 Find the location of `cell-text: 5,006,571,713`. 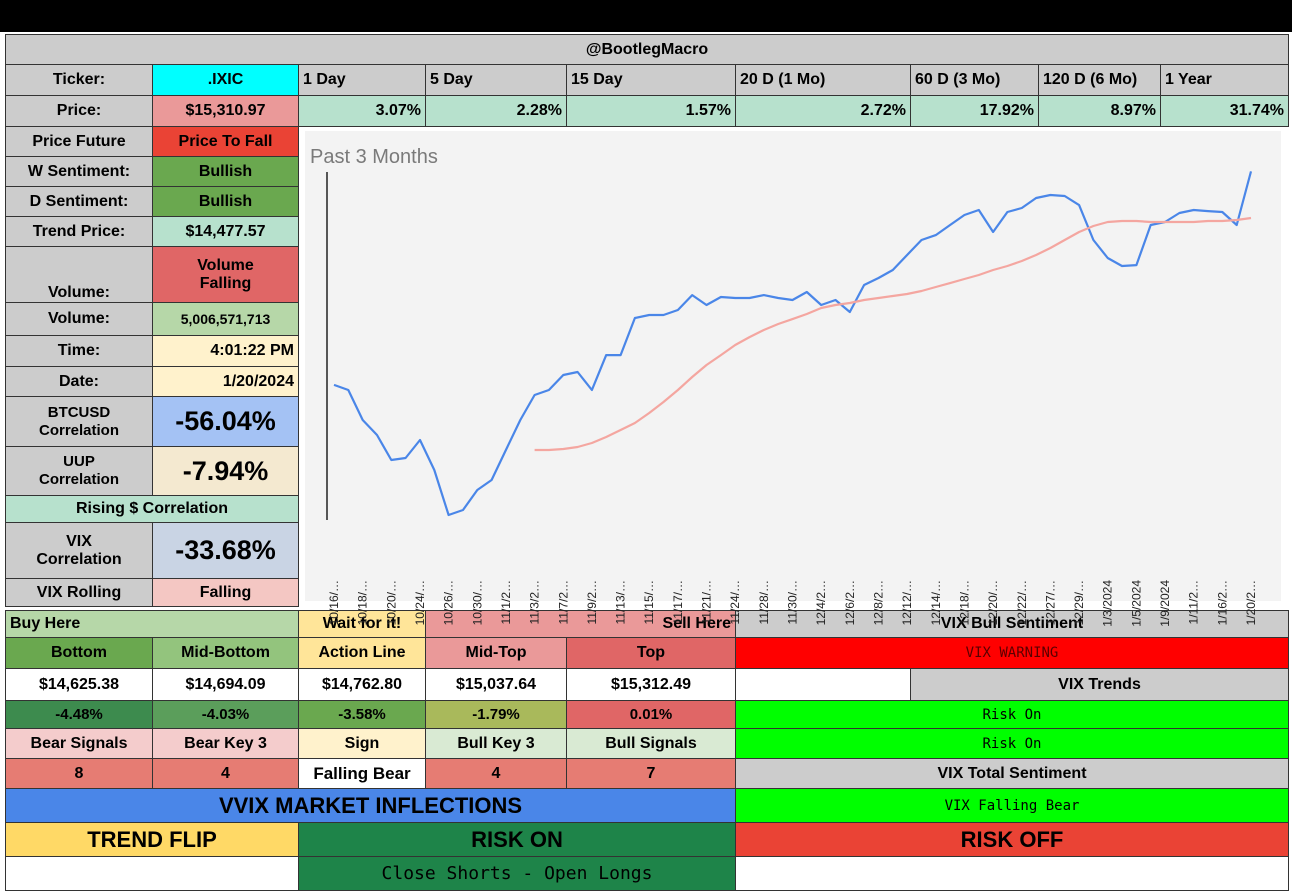

cell-text: 5,006,571,713 is located at coordinates (225, 319).